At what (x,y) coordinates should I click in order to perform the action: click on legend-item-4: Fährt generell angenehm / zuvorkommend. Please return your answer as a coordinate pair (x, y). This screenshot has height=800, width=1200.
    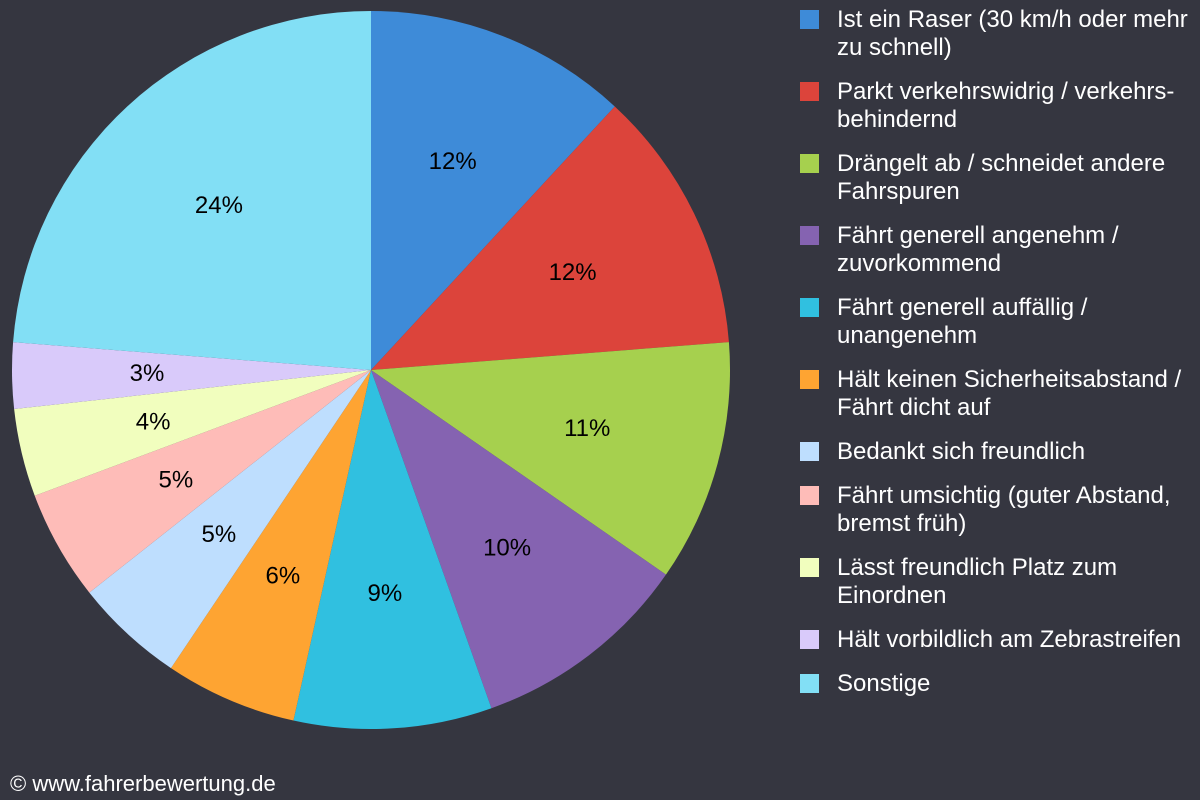
    Looking at the image, I should click on (997, 250).